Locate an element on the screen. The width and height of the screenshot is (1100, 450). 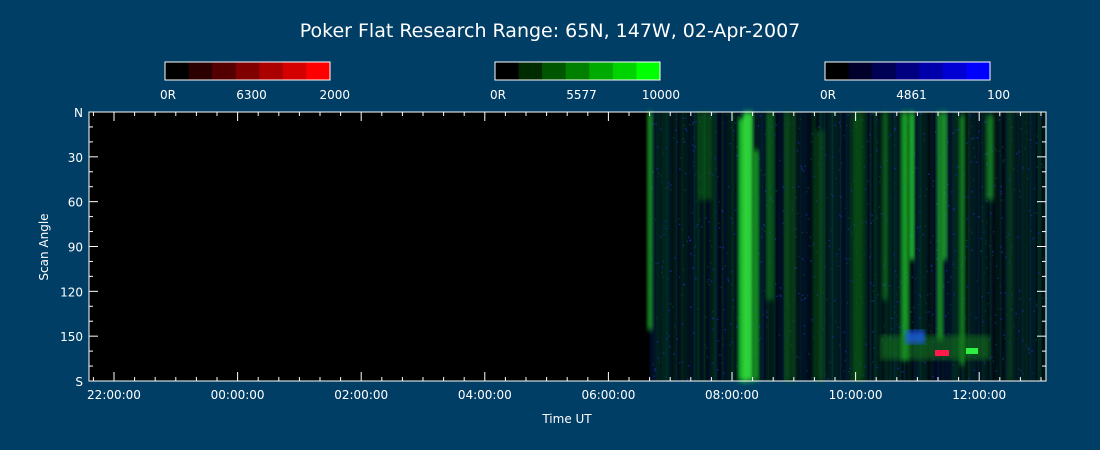
x-tick-label: 00:00:00 is located at coordinates (238, 395).